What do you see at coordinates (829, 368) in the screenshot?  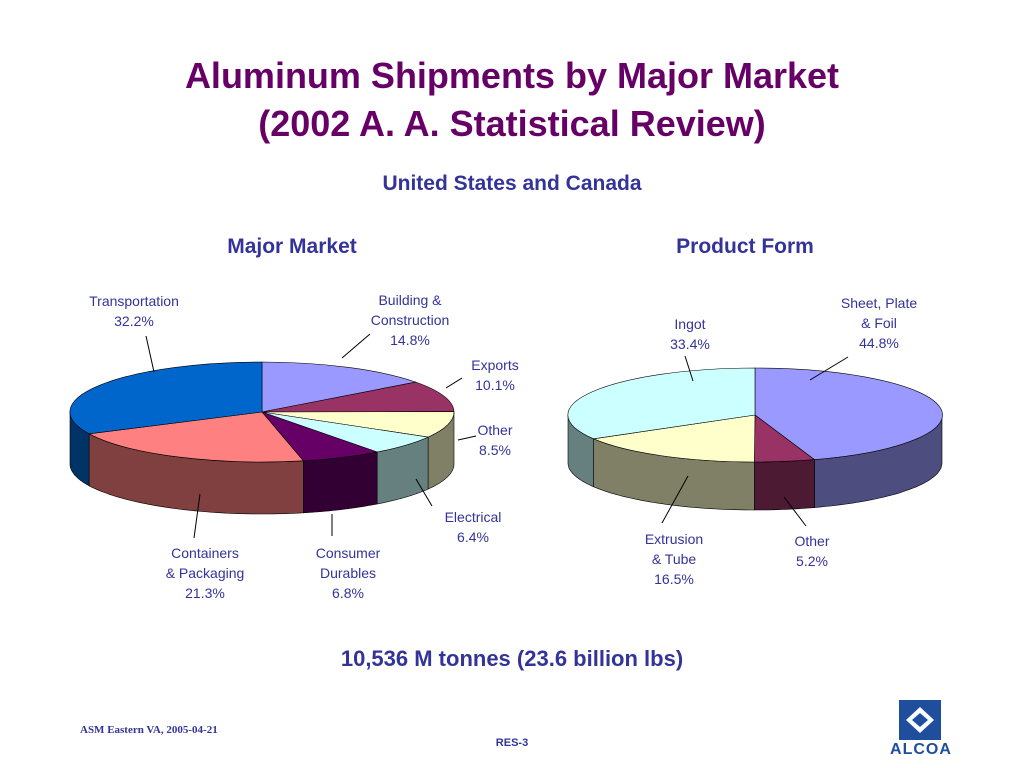 I see `leader-line-sheet-plate-and-foil` at bounding box center [829, 368].